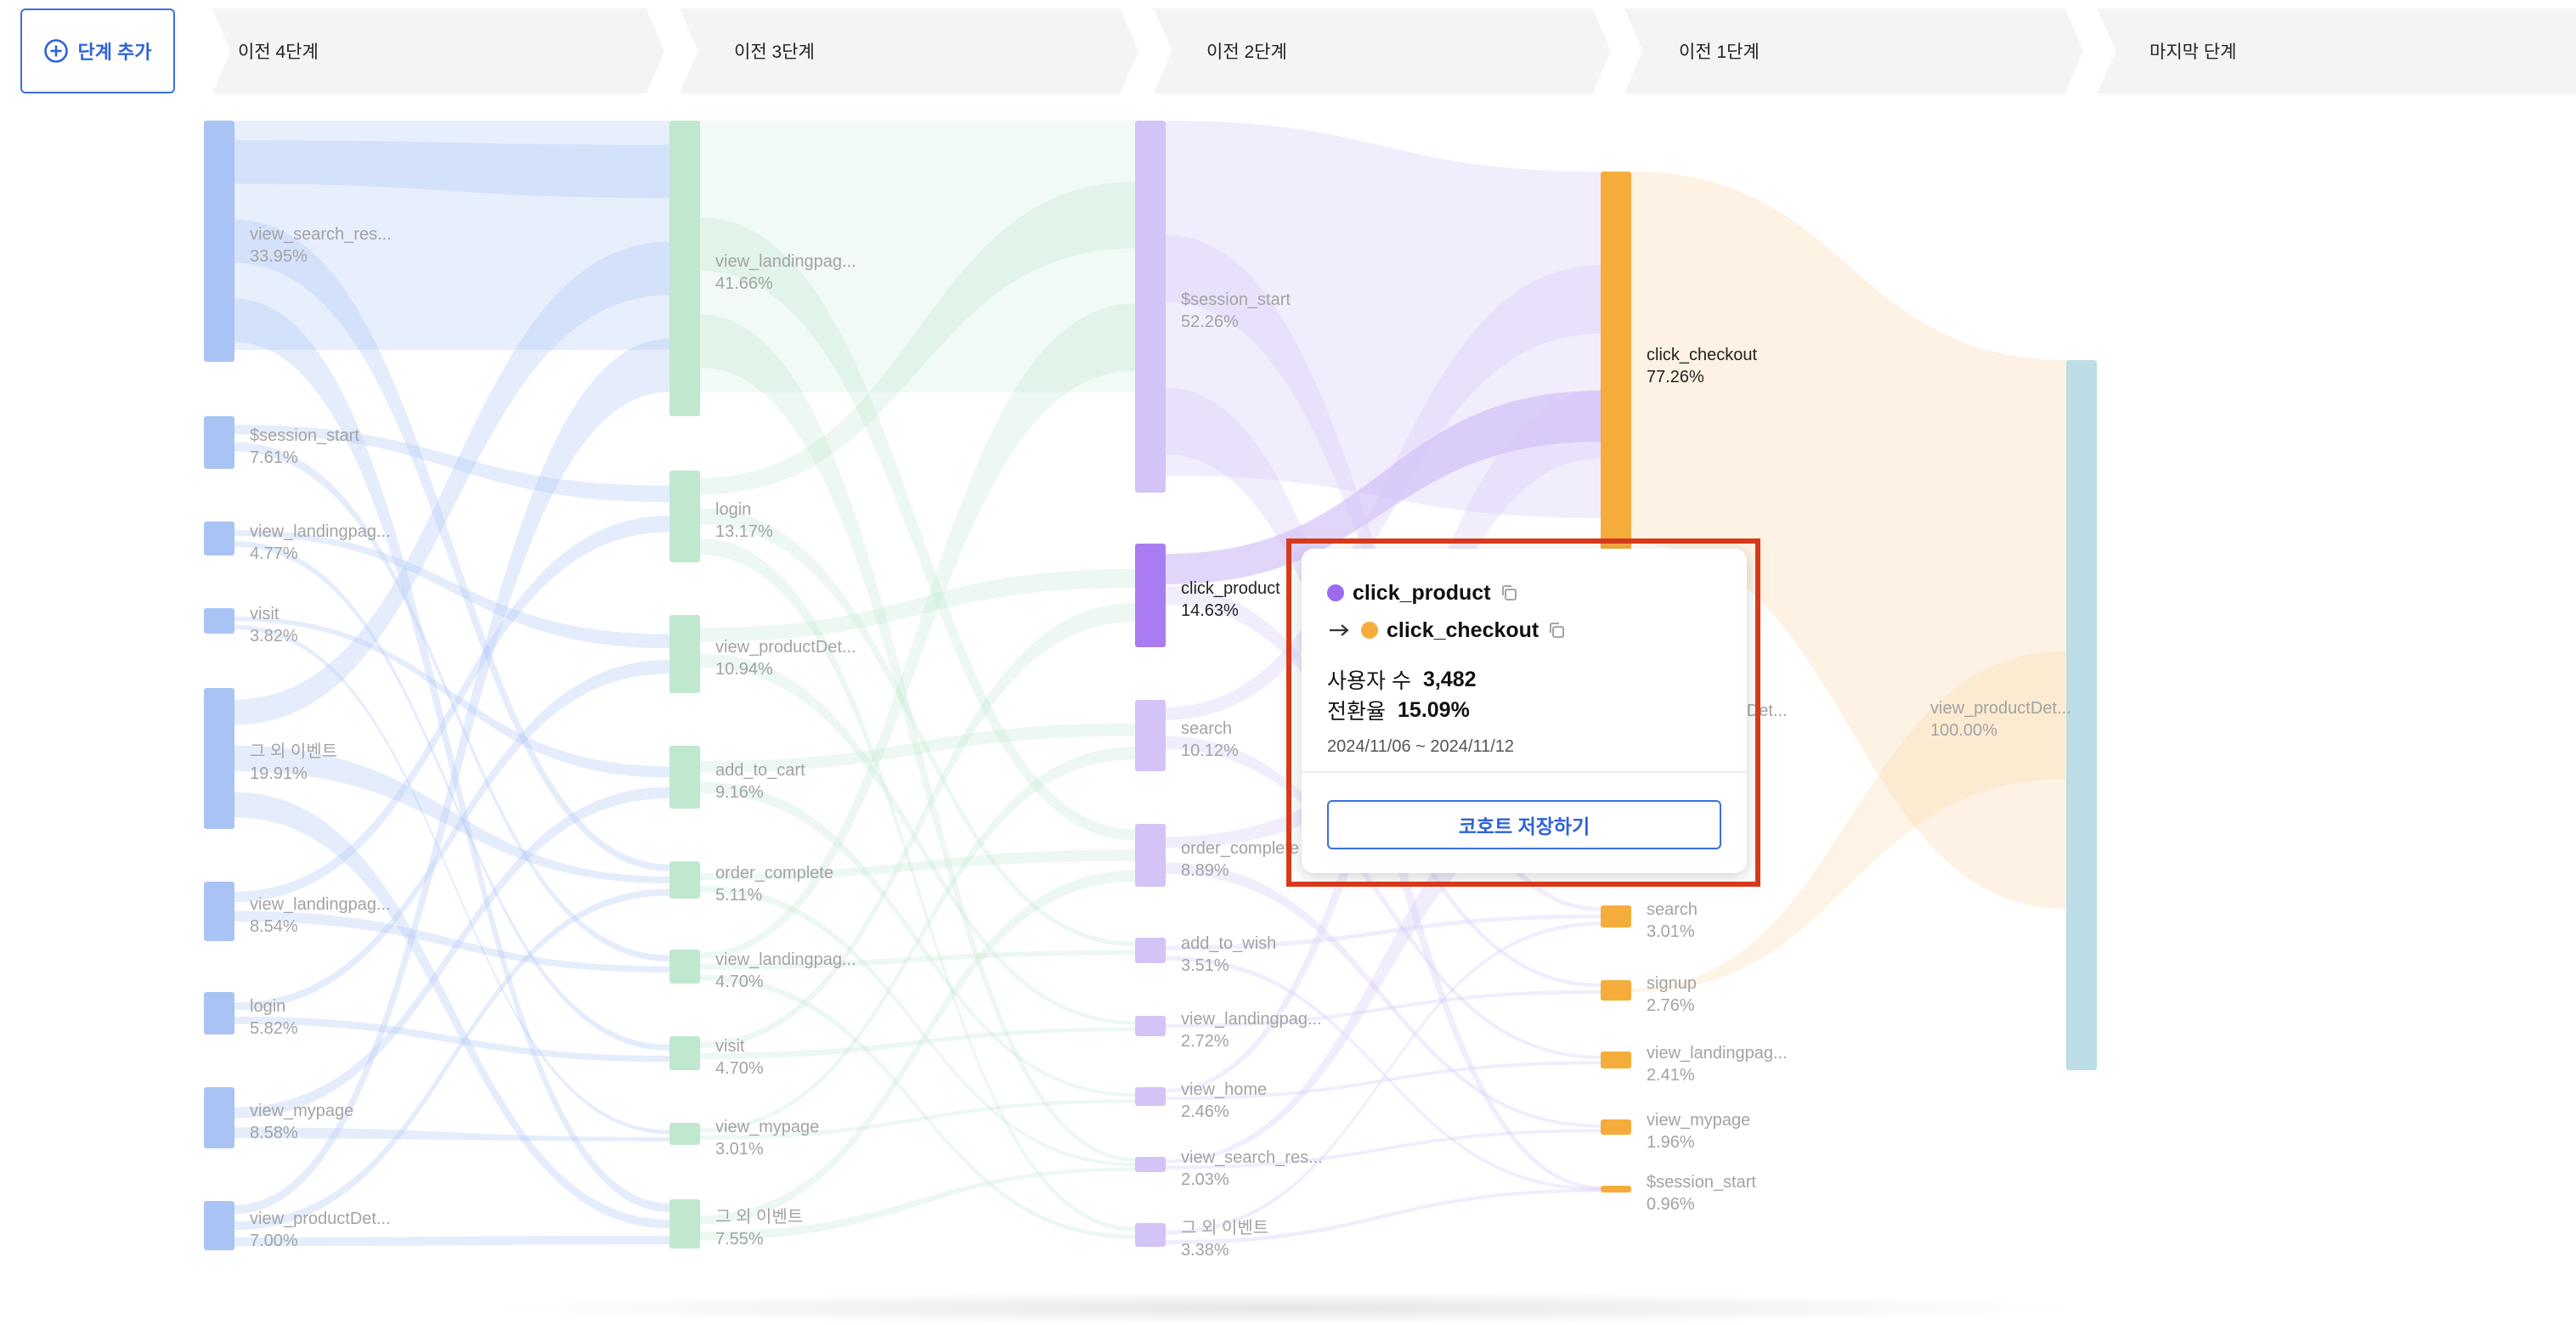  What do you see at coordinates (278, 52) in the screenshot?
I see `stage-label: 이전 4단계` at bounding box center [278, 52].